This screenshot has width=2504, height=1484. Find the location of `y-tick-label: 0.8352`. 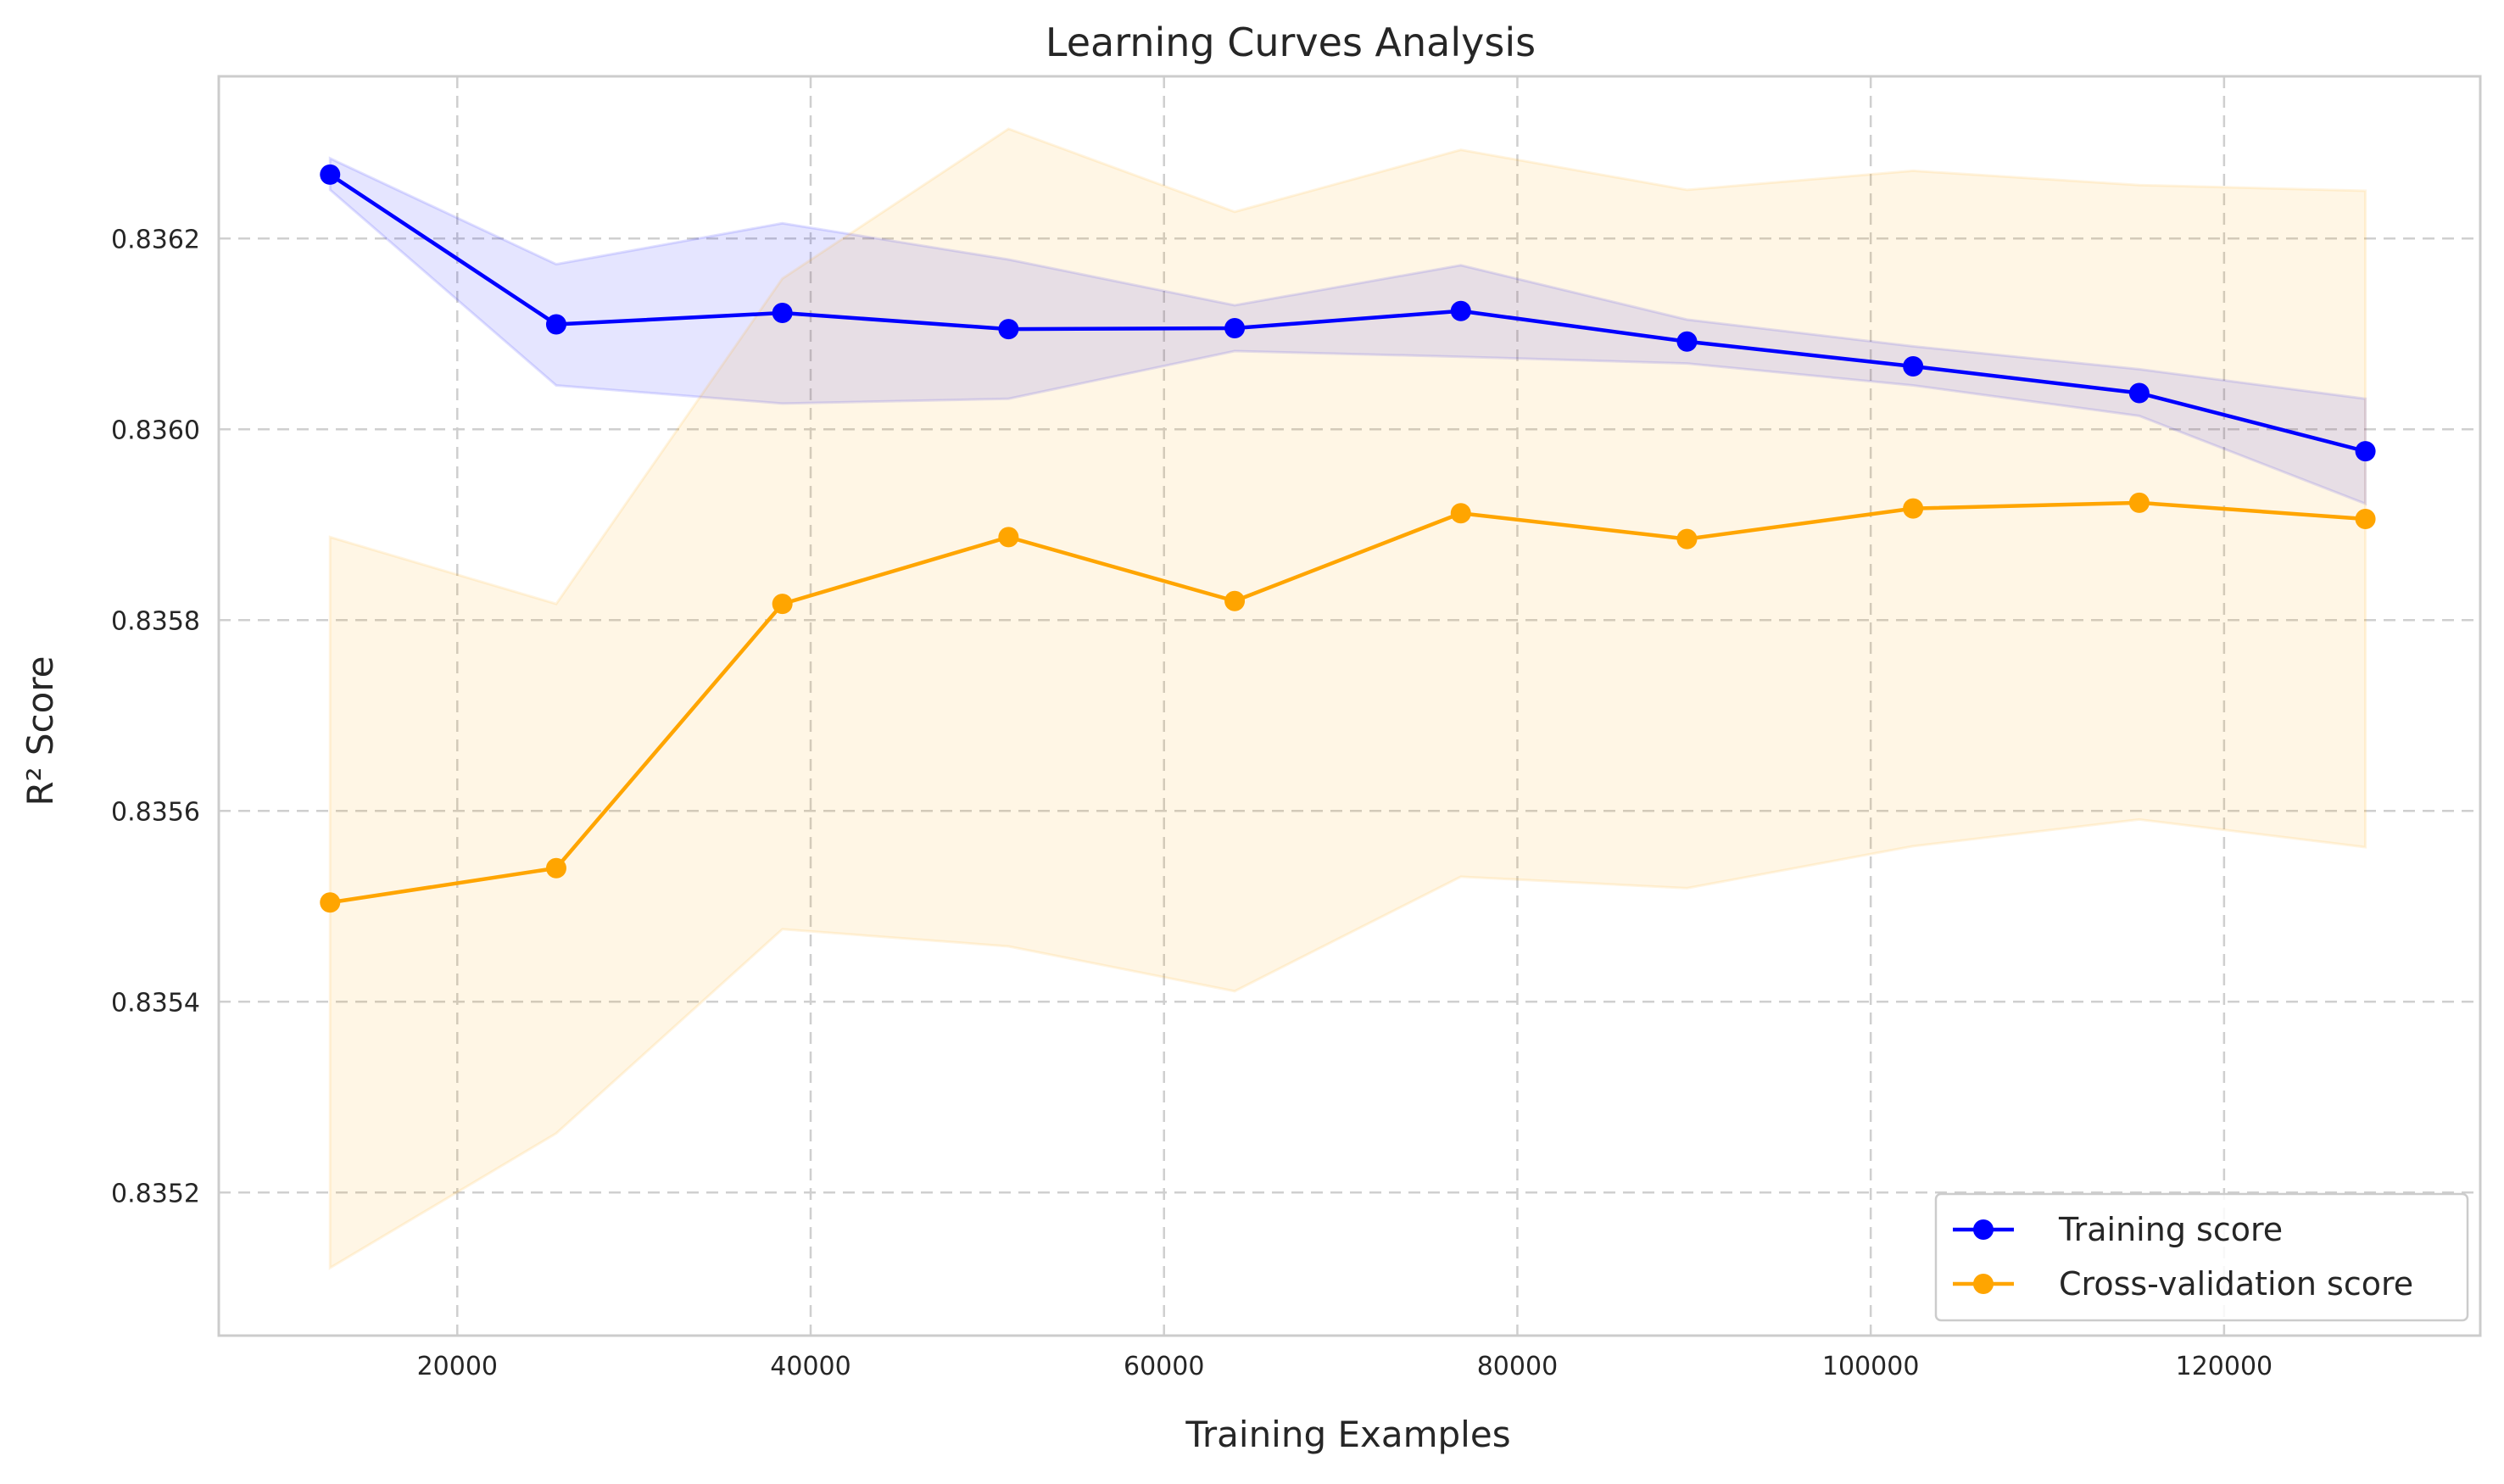

y-tick-label: 0.8352 is located at coordinates (155, 1193).